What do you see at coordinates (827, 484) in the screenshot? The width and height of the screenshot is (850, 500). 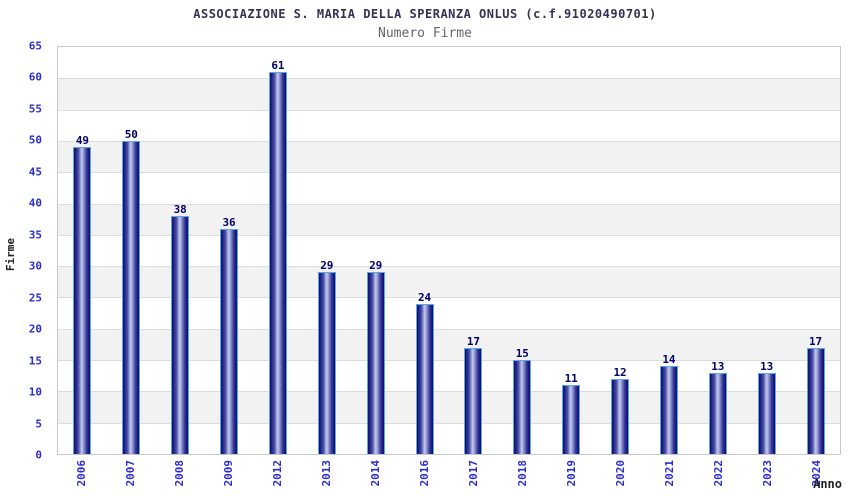 I see `x-axis-title: Anno` at bounding box center [827, 484].